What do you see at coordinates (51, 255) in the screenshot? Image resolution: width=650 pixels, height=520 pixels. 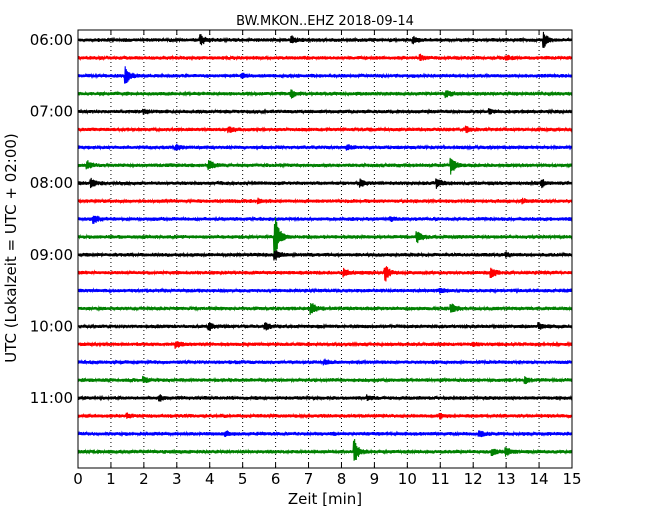 I see `y-tick-label: 09:00` at bounding box center [51, 255].